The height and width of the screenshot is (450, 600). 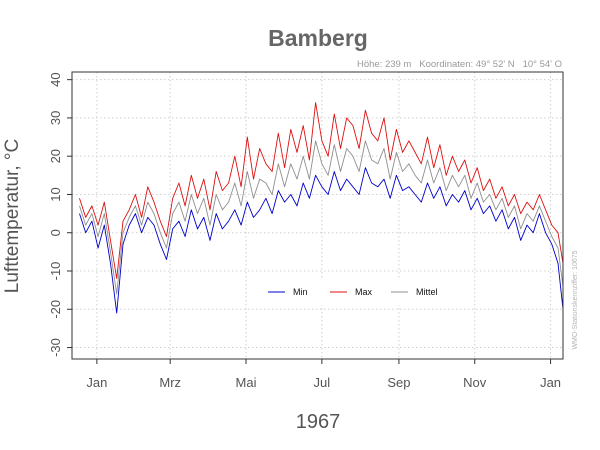 What do you see at coordinates (55, 156) in the screenshot?
I see `y-tick-label: 20` at bounding box center [55, 156].